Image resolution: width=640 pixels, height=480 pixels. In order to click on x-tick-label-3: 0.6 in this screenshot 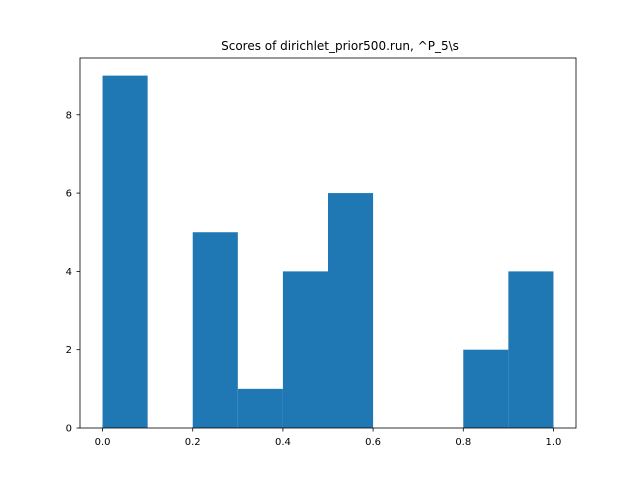, I will do `click(373, 442)`.